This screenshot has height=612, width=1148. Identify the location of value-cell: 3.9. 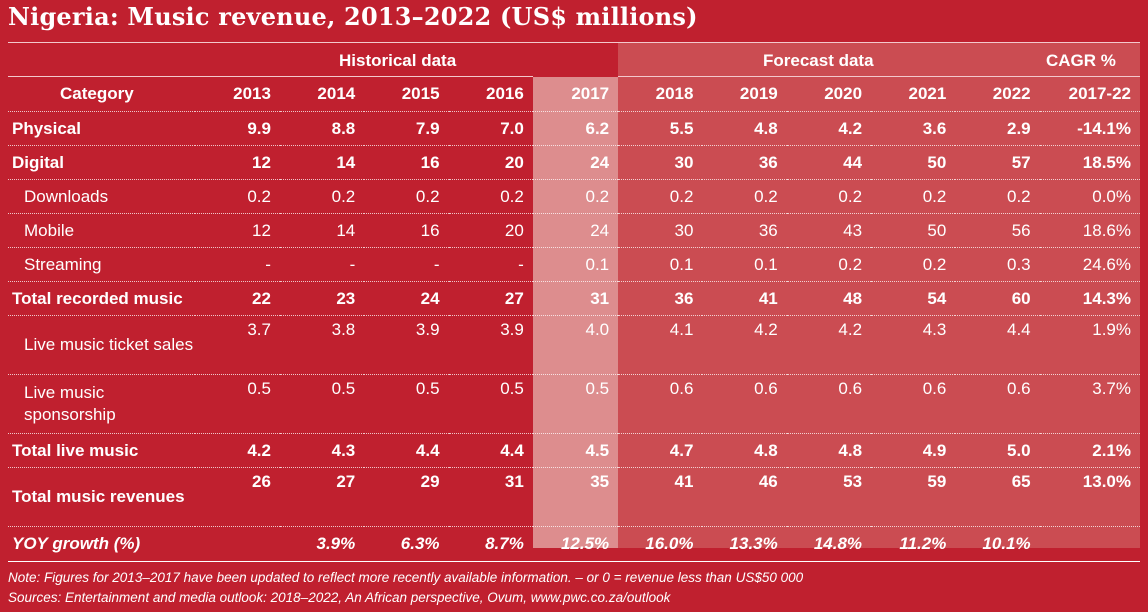
(406, 345).